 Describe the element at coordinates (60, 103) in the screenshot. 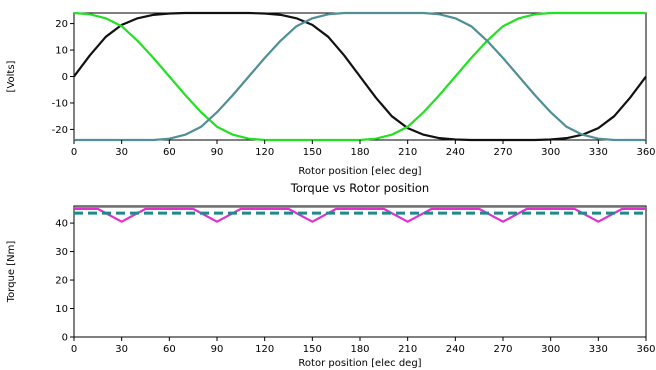

I see `y-tick-label: -10` at that location.